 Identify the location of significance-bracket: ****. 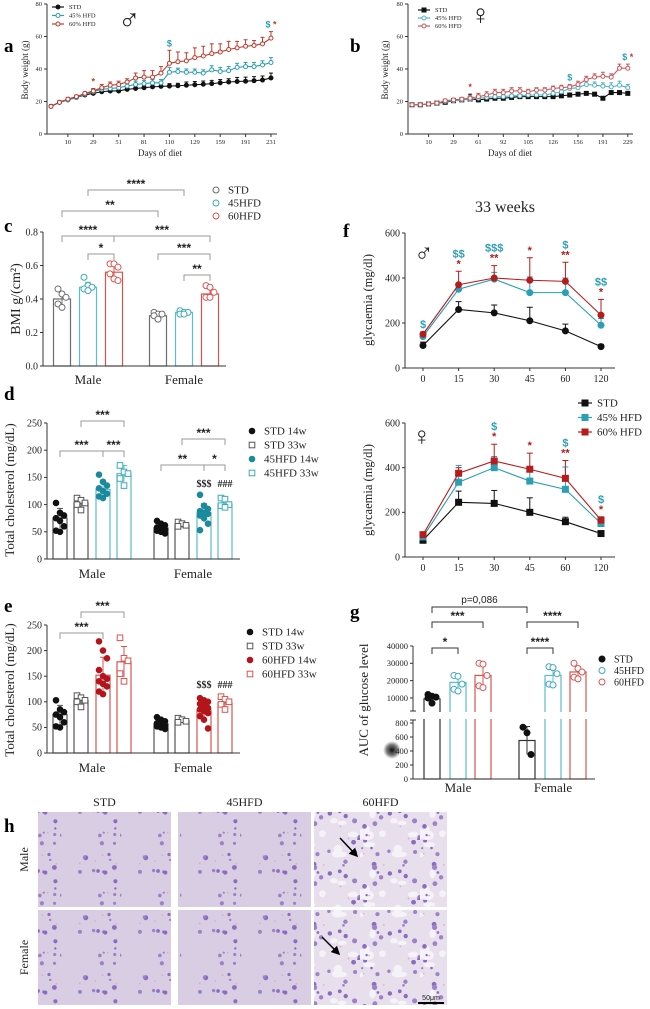
(552, 618).